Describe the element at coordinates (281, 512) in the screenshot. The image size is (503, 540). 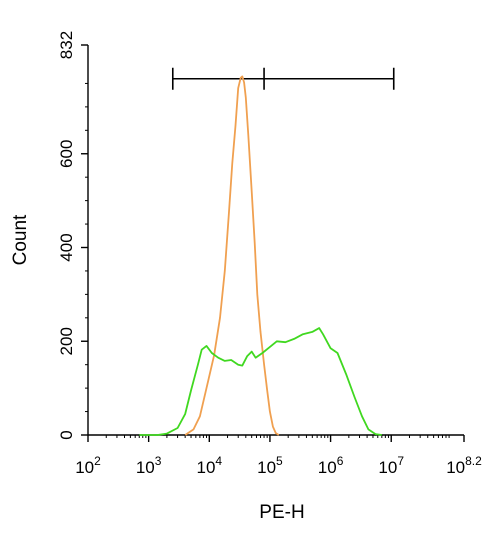
I see `x-axis-label: PE-H` at that location.